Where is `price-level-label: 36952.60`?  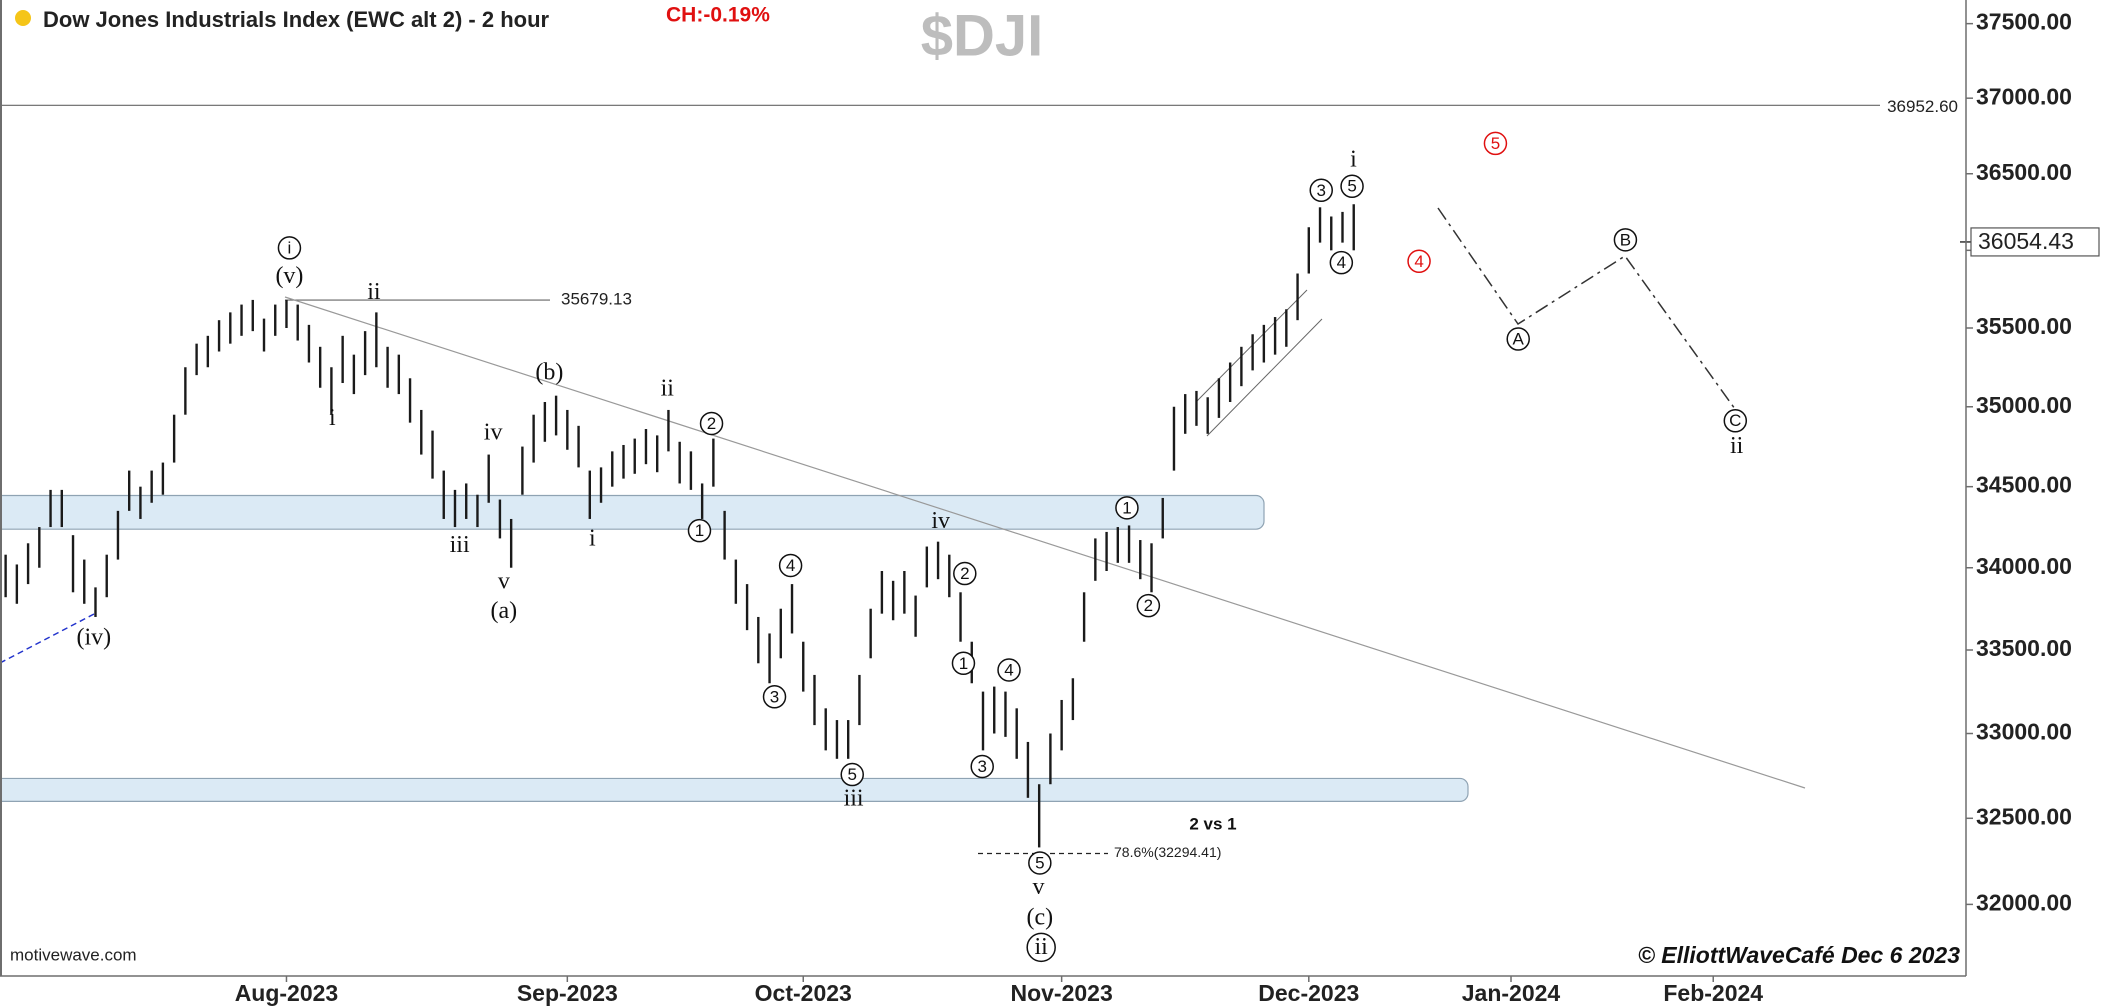 price-level-label: 36952.60 is located at coordinates (1922, 106).